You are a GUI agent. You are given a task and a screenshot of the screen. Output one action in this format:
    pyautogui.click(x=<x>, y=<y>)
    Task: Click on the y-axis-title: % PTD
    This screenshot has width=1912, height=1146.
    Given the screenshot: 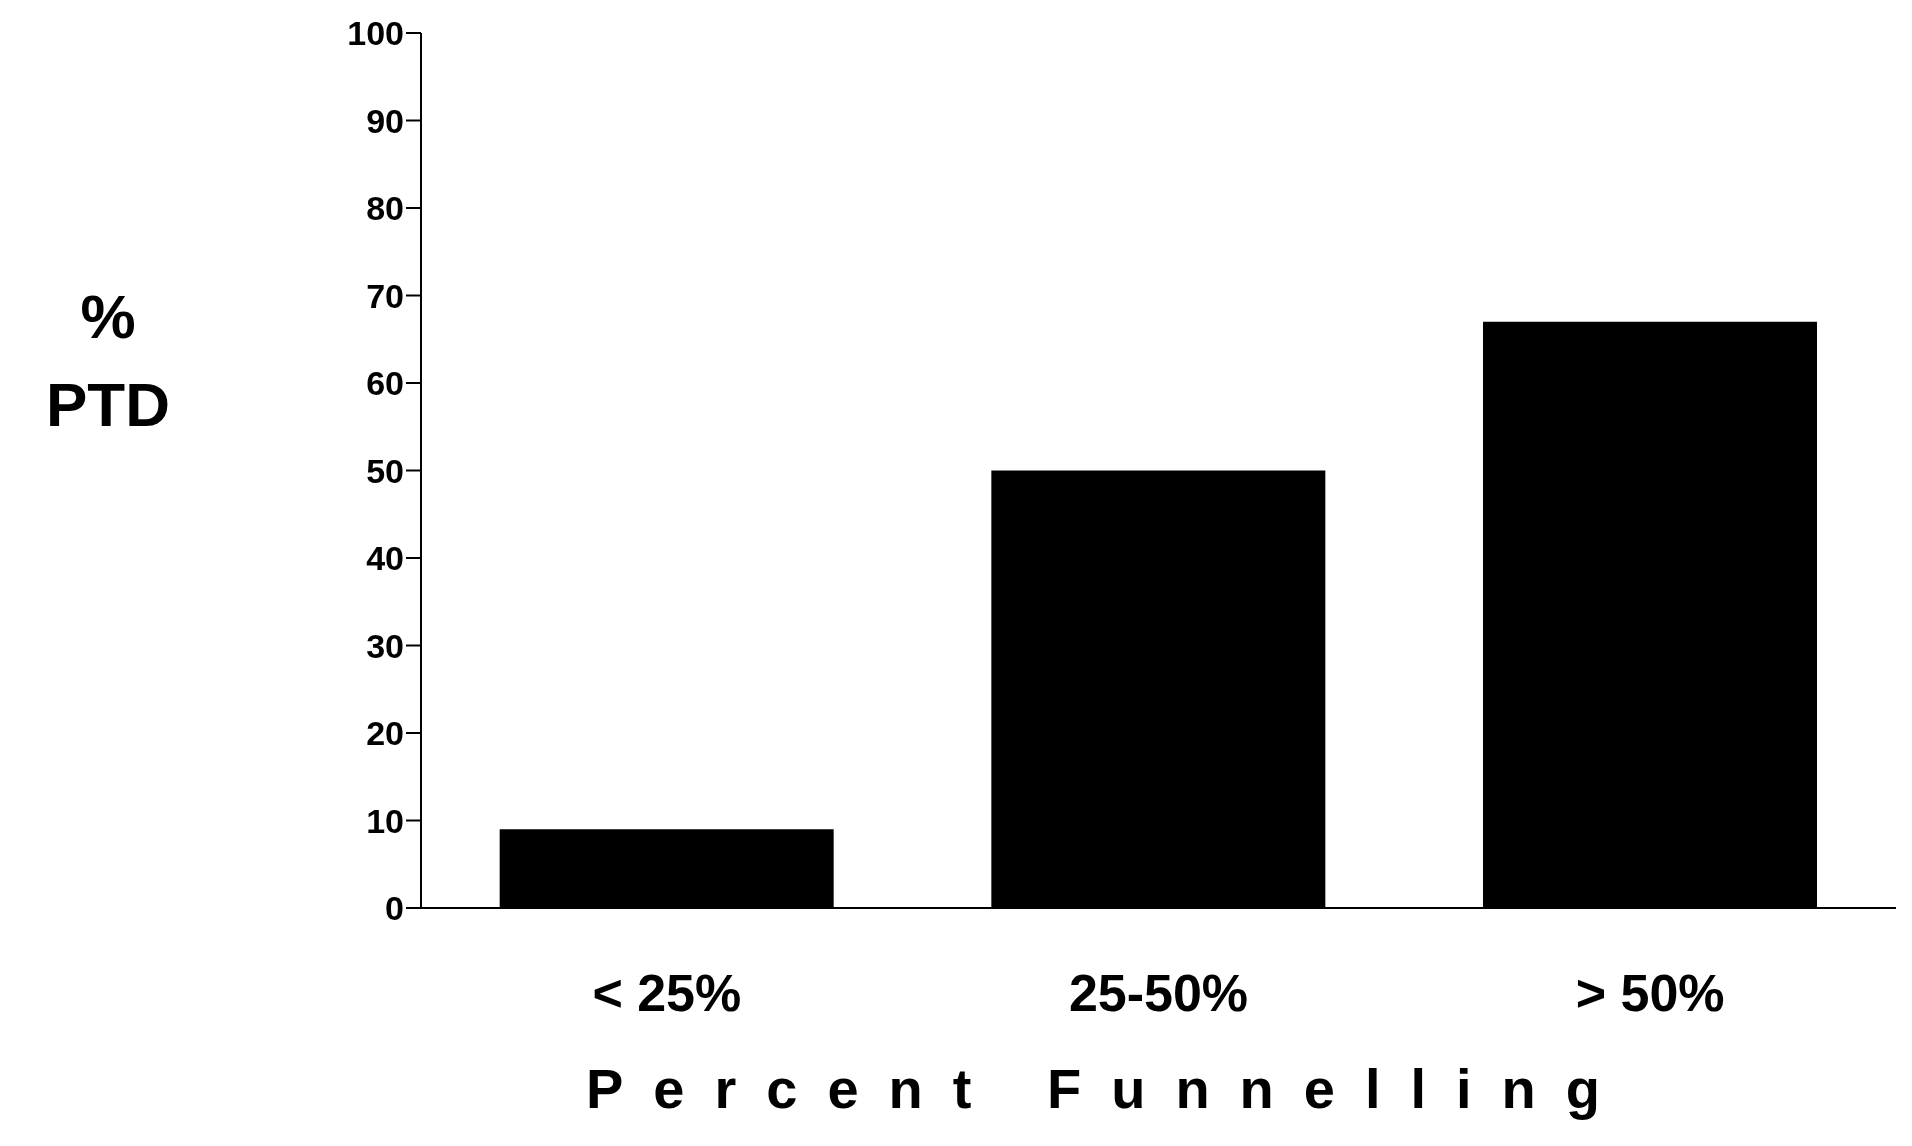 What is the action you would take?
    pyautogui.click(x=108, y=360)
    